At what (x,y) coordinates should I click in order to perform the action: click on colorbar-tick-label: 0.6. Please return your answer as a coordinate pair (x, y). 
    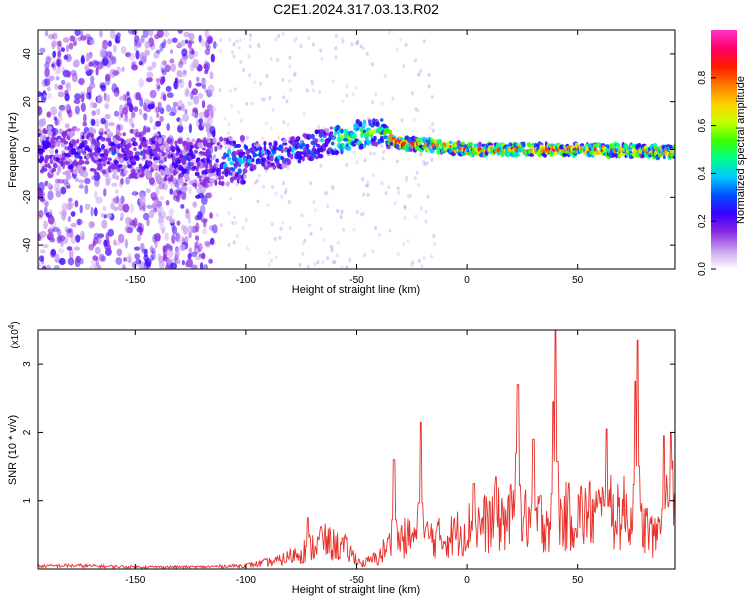
    Looking at the image, I should click on (702, 125).